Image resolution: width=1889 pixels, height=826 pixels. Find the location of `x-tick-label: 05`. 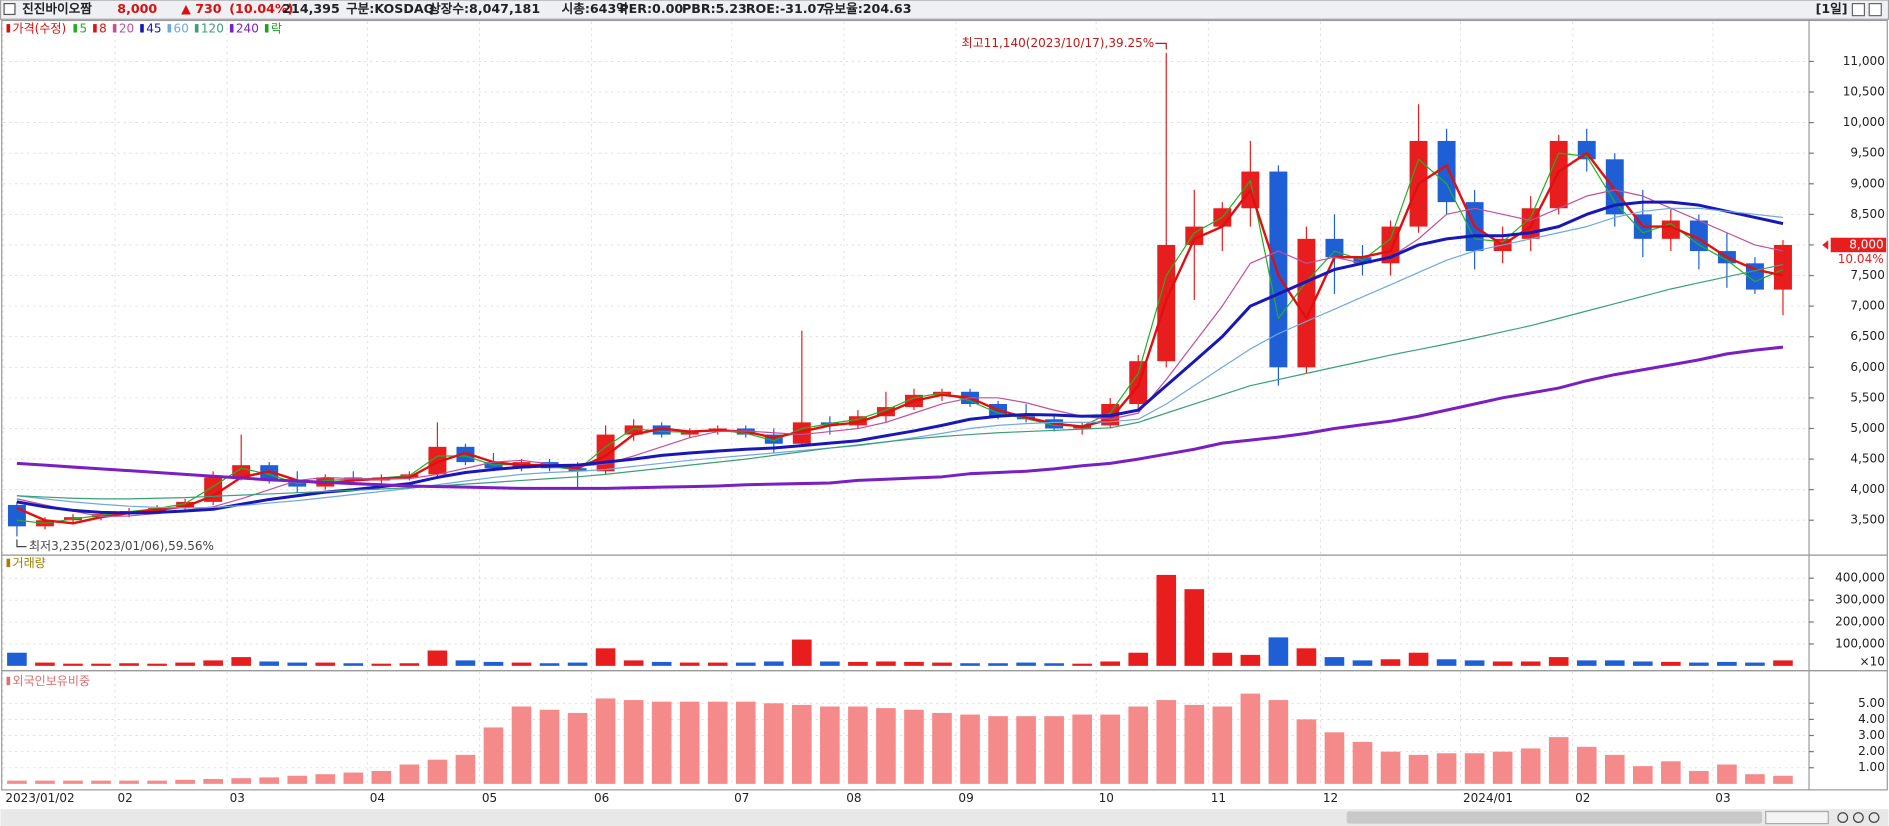

x-tick-label: 05 is located at coordinates (489, 798).